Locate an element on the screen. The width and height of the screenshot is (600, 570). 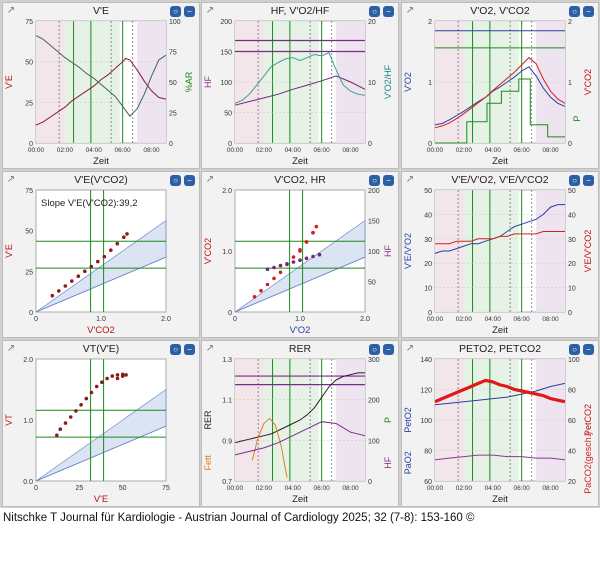
y-tick-label: 100 is located at coordinates (426, 421).